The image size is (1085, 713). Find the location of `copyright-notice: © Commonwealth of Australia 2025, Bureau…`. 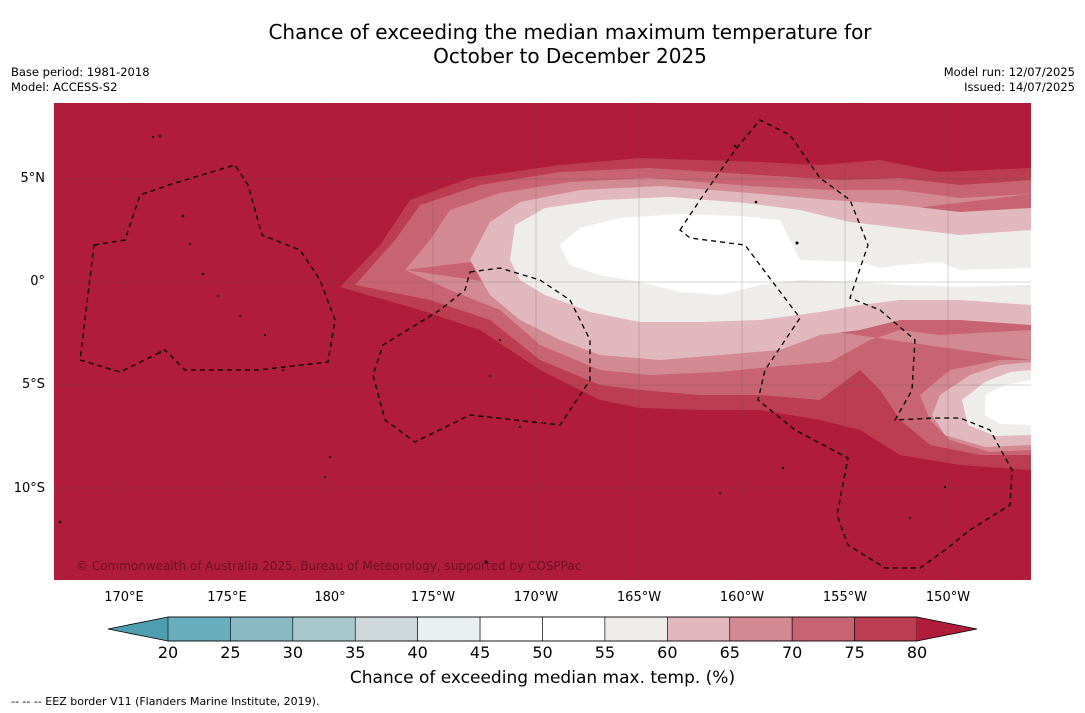

copyright-notice: © Commonwealth of Australia 2025, Bureau… is located at coordinates (328, 566).